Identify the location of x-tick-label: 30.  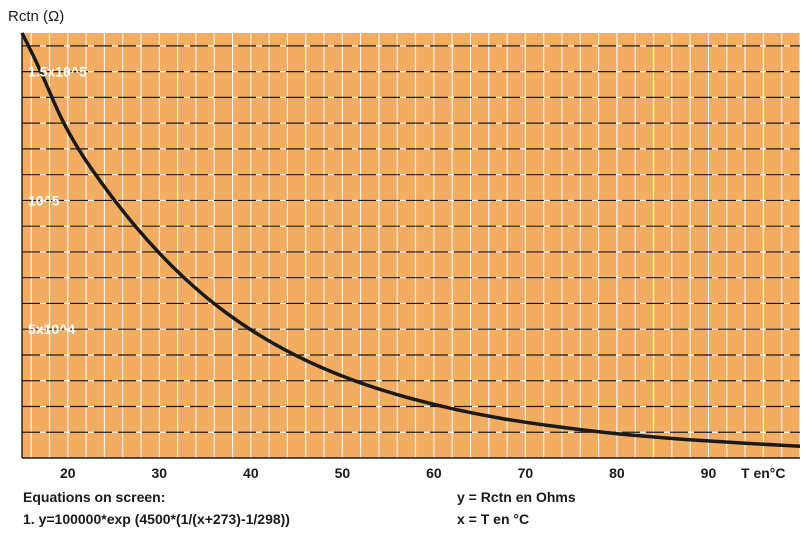
(160, 473).